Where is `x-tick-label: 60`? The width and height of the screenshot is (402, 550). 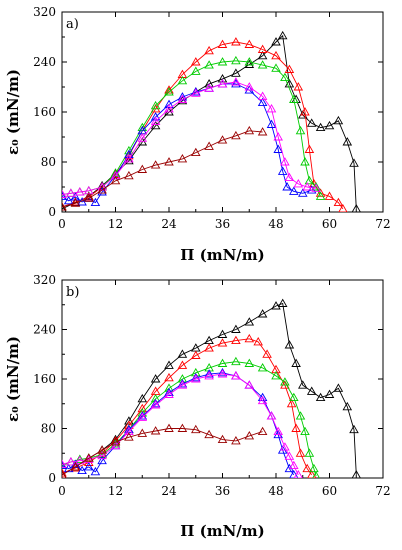
x-tick-label: 60 is located at coordinates (329, 491).